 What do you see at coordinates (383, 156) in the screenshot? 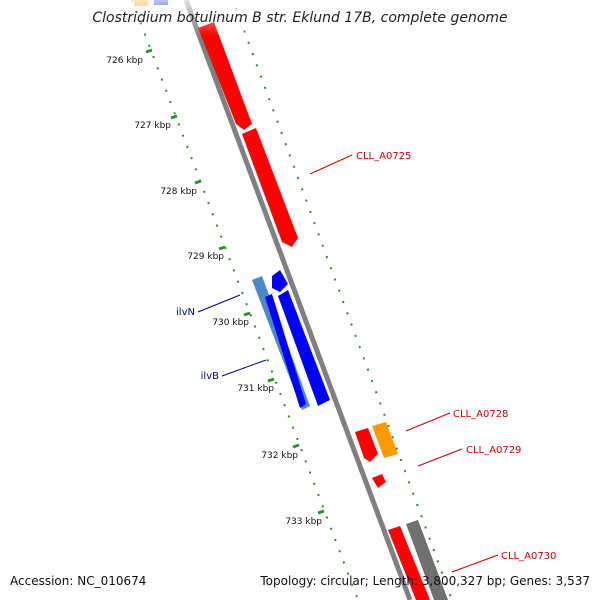
I see `gene-label-cll-a0725: CLL_A0725` at bounding box center [383, 156].